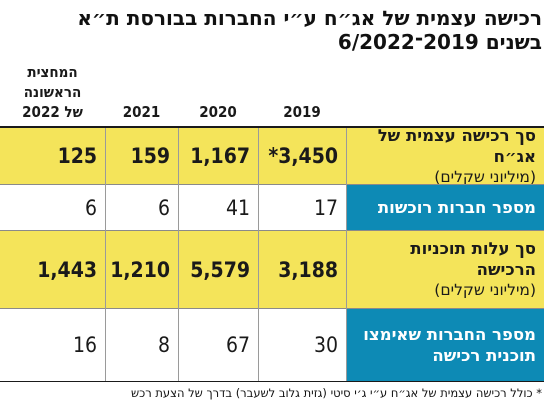 The width and height of the screenshot is (550, 408). Describe the element at coordinates (84, 345) in the screenshot. I see `cell-h1-2022: 16` at that location.